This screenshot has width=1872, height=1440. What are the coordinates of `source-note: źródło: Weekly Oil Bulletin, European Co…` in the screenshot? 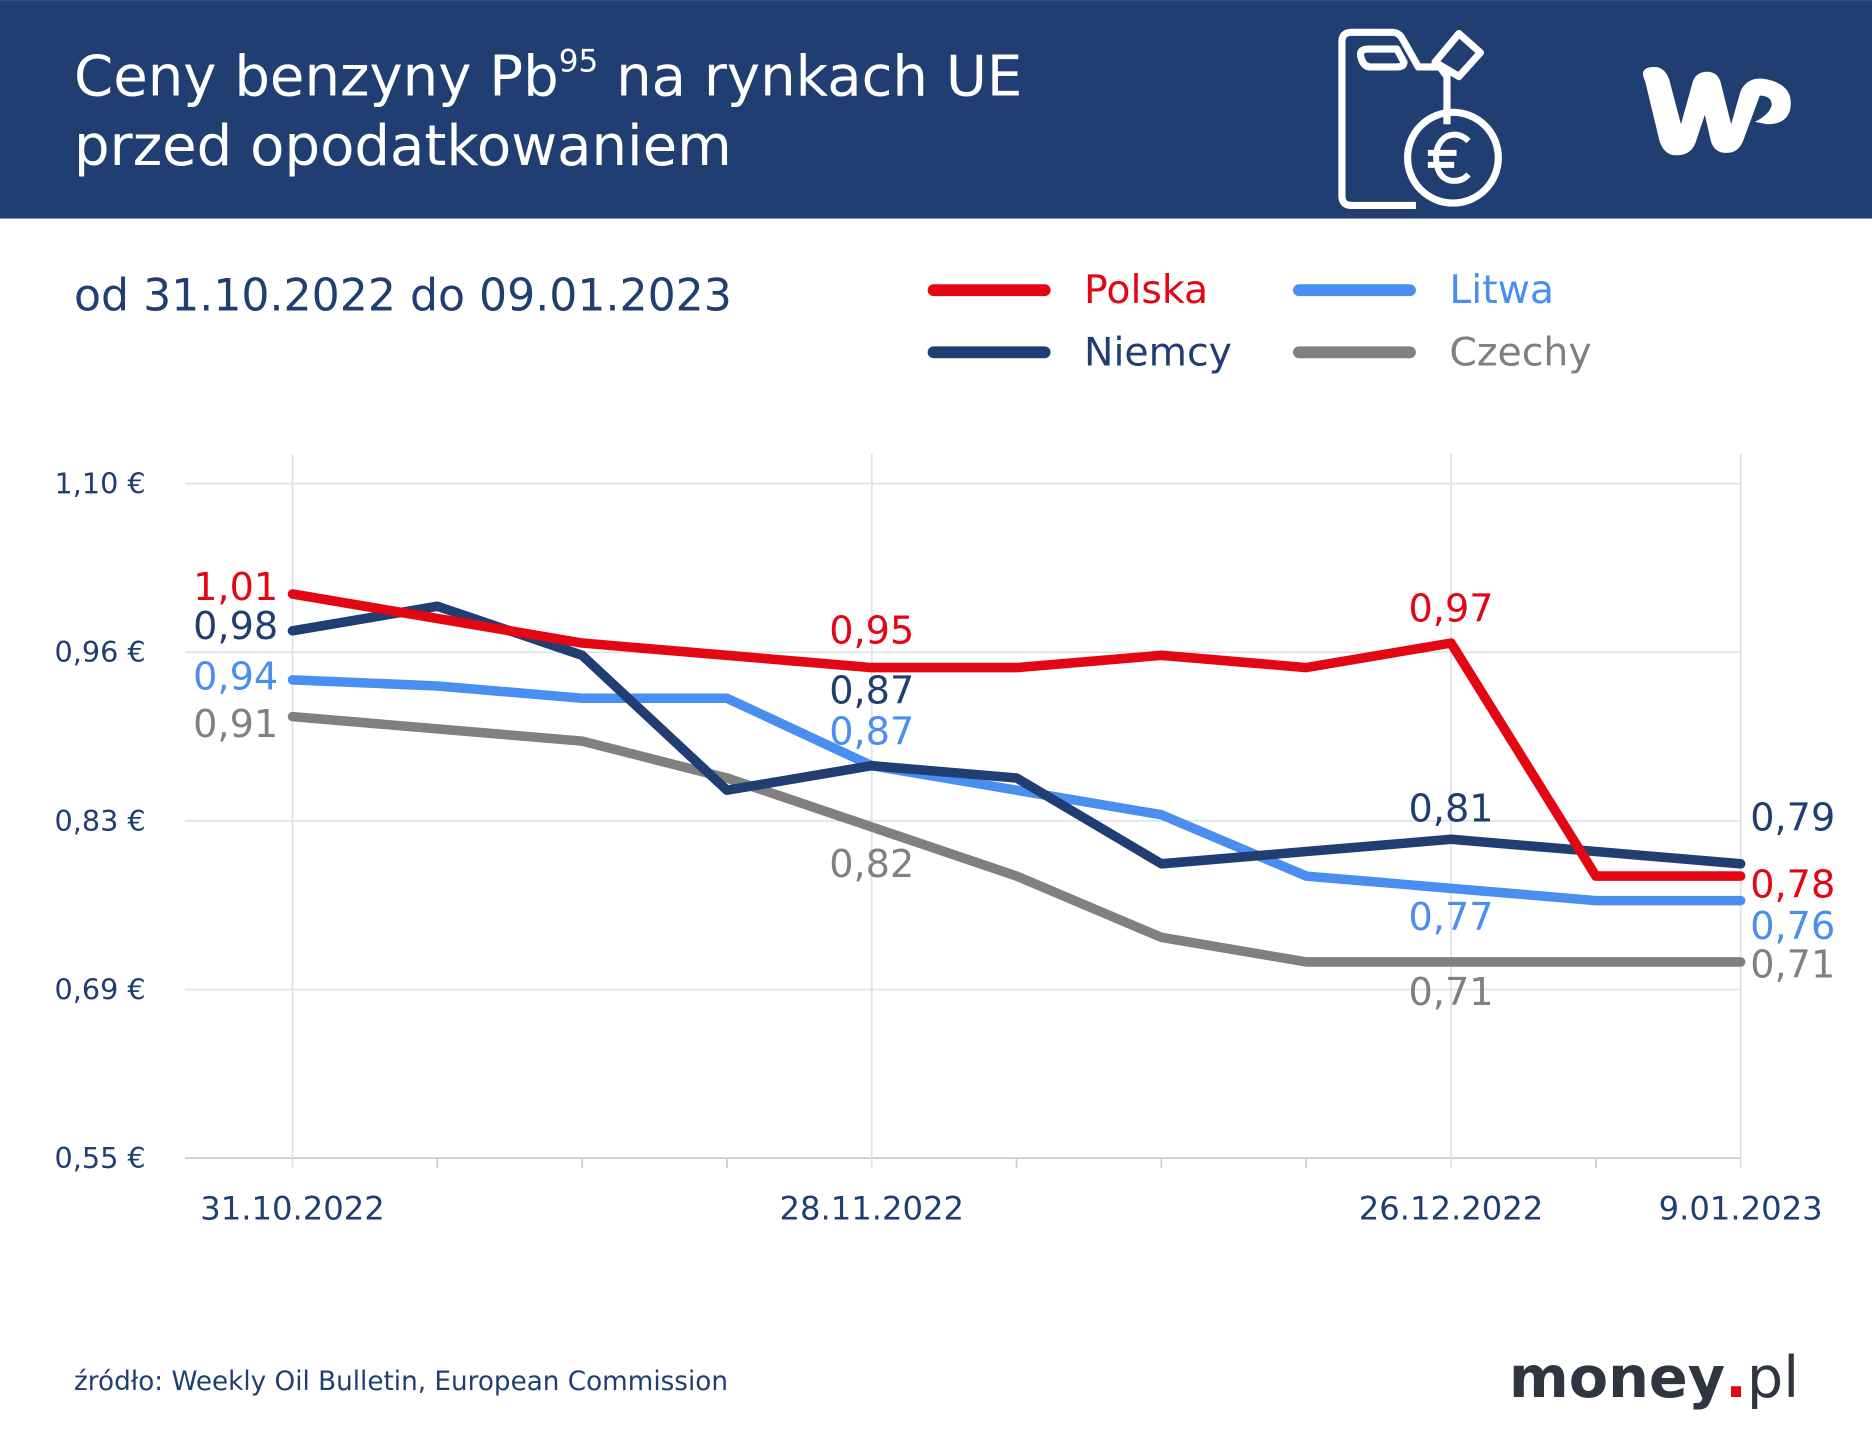 It's located at (401, 1382).